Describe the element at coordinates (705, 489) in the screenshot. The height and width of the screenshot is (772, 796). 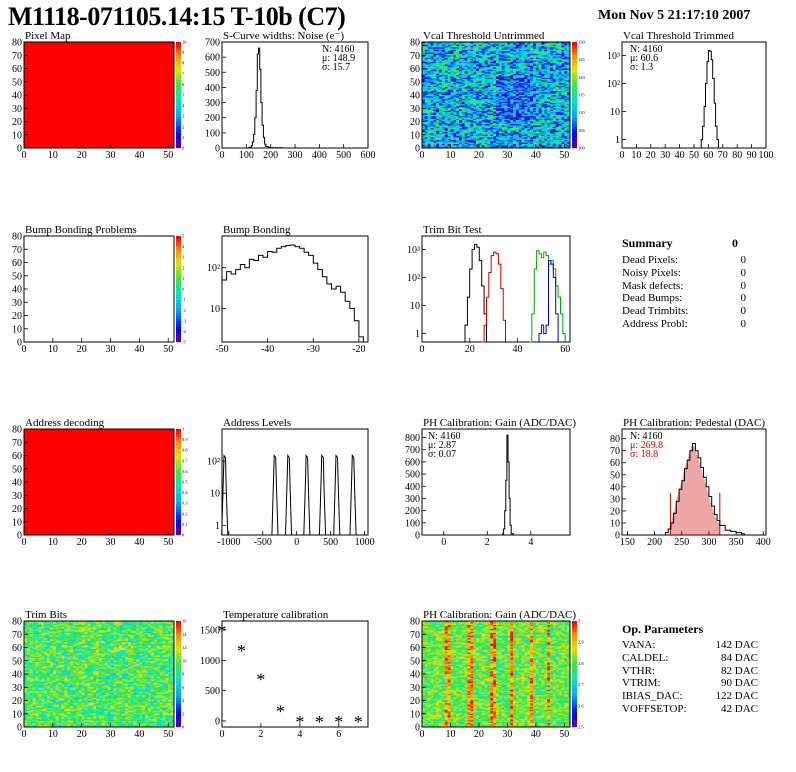
I see `histogram-line` at that location.